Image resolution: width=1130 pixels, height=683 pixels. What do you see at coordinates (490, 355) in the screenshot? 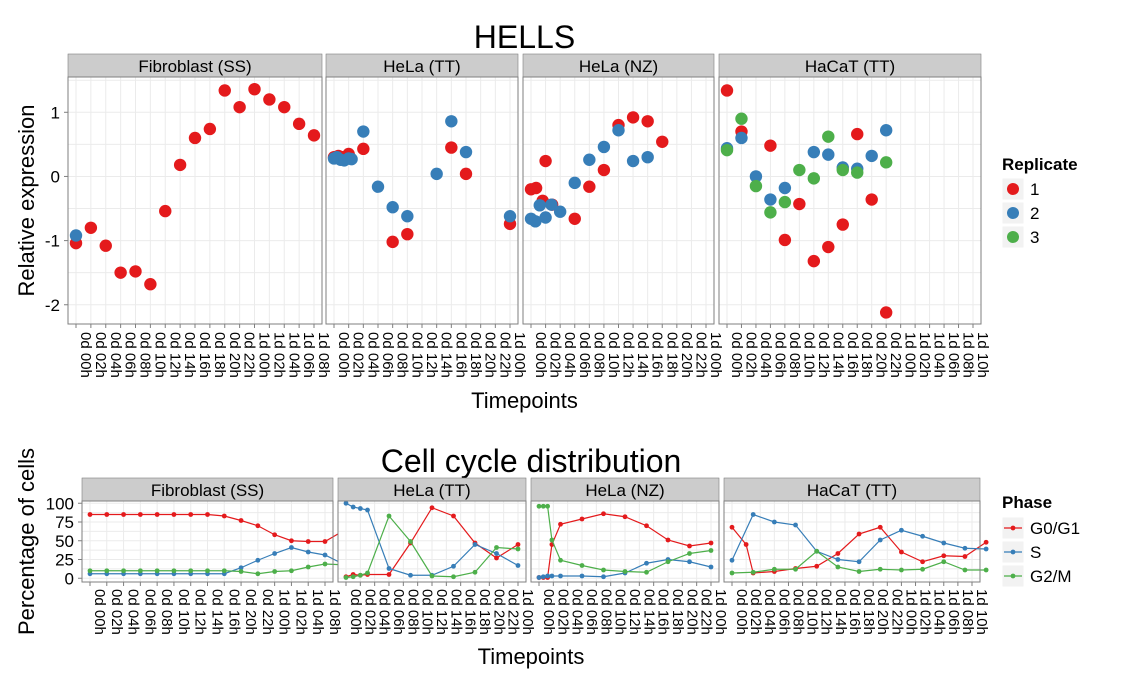
I see `x-tick-label: 0d 20h` at bounding box center [490, 355].